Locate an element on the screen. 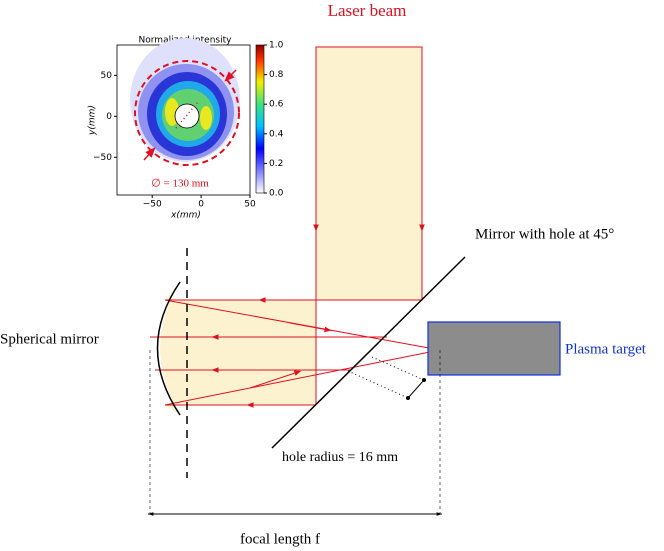 Image resolution: width=664 pixels, height=551 pixels. target-label: Plasma target is located at coordinates (606, 349).